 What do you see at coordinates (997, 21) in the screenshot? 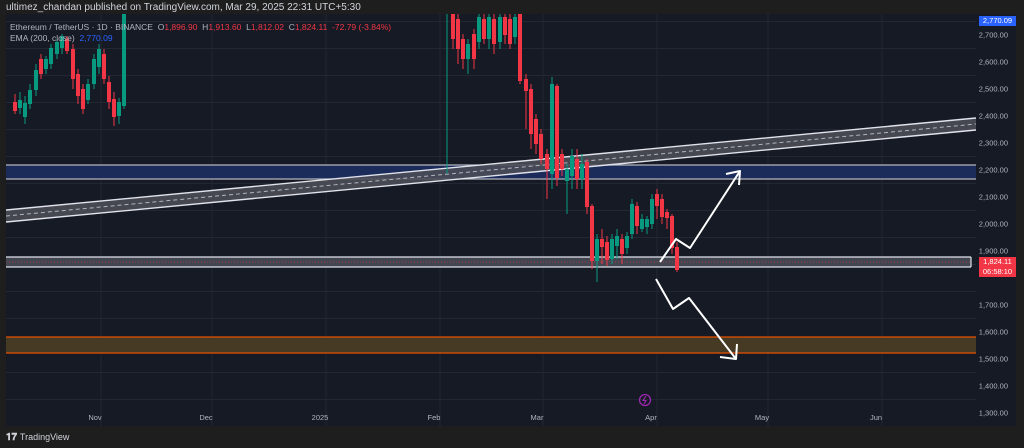
I see `ema-price-label: 2,770.09` at bounding box center [997, 21].